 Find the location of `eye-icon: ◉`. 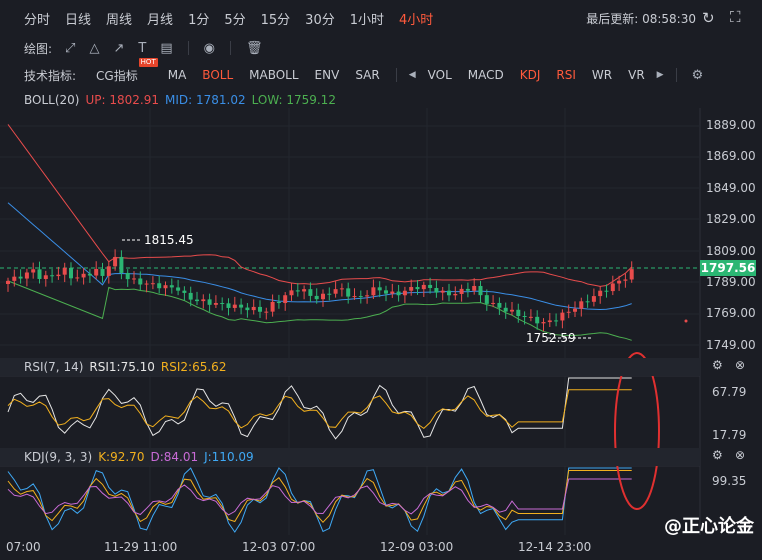

eye-icon: ◉ is located at coordinates (209, 48).